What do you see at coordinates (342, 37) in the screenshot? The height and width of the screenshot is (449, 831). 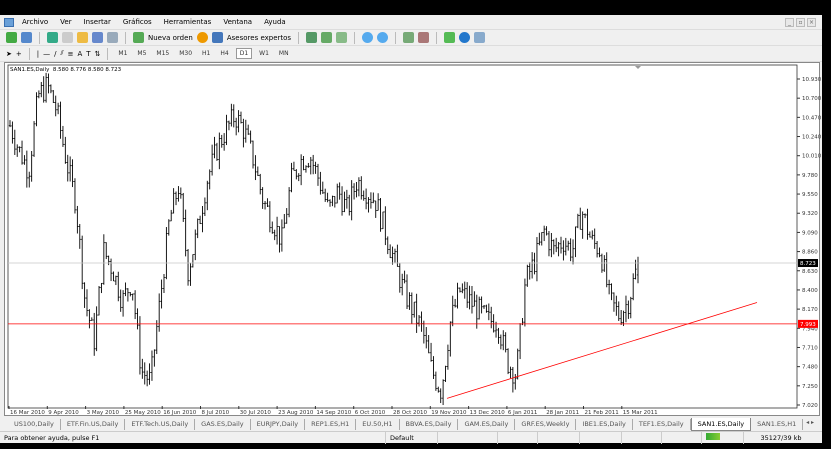 I see `line-chart-icon` at bounding box center [342, 37].